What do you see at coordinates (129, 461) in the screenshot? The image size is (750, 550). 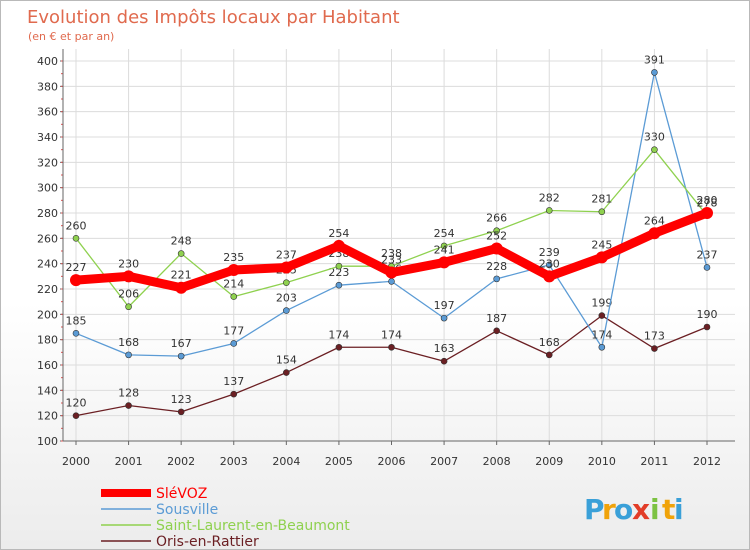 I see `x-tick-label: 2001` at bounding box center [129, 461].